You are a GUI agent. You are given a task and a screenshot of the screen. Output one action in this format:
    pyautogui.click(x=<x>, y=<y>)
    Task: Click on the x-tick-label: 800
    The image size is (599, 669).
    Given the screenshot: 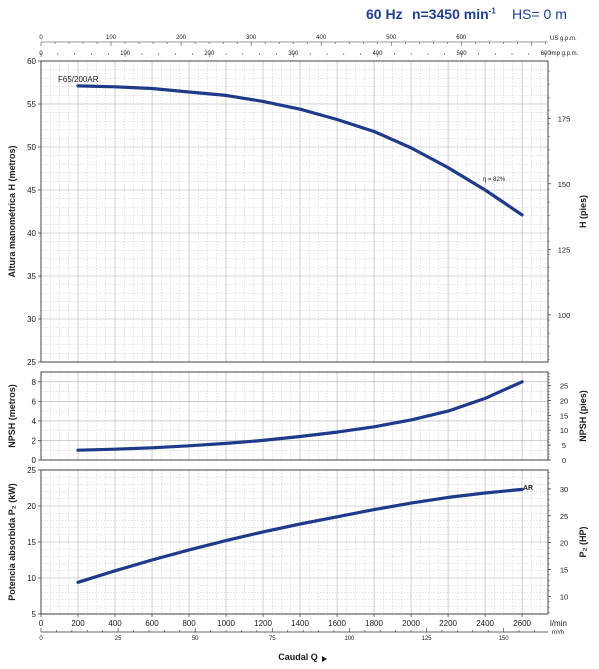 What is the action you would take?
    pyautogui.click(x=189, y=623)
    